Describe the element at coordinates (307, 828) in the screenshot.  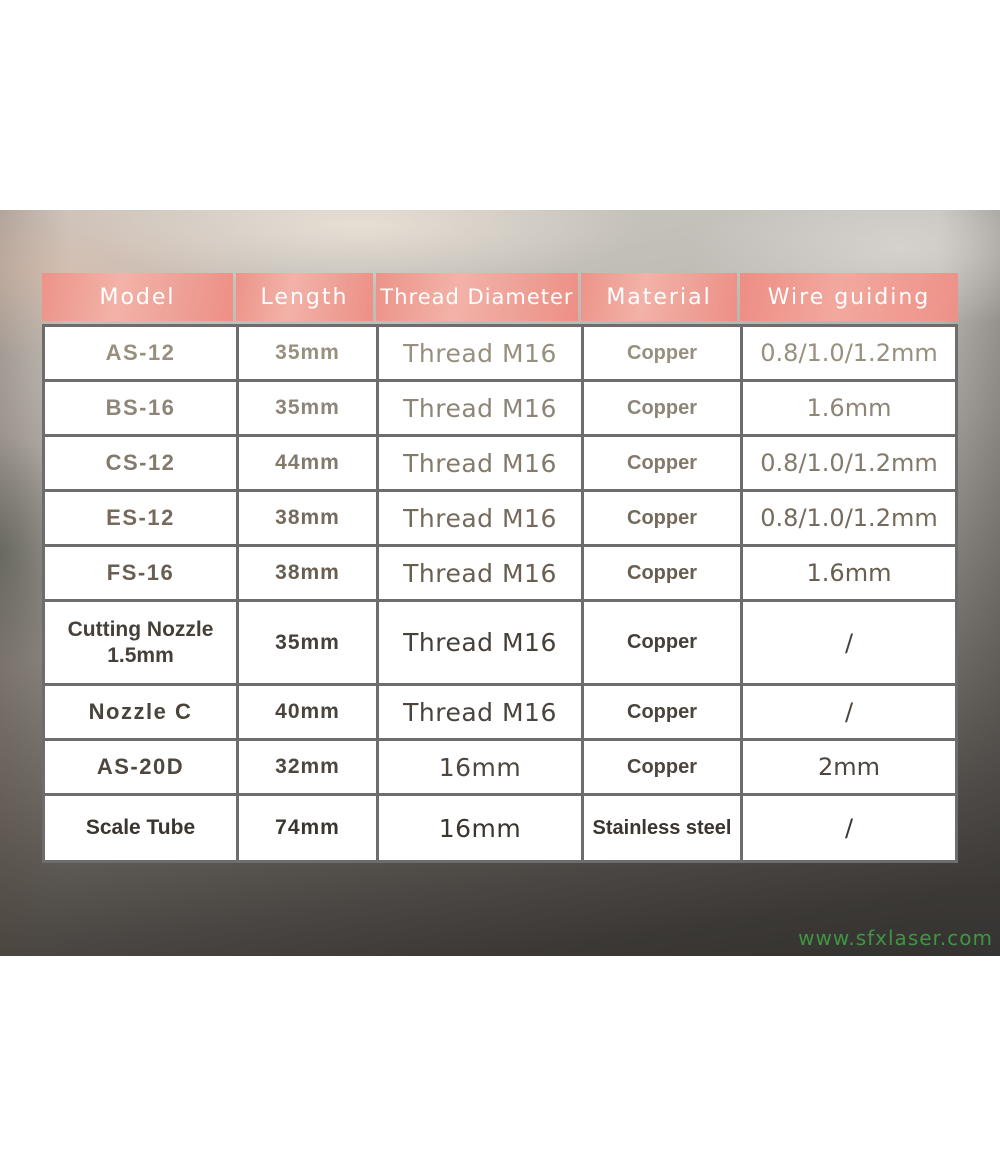
I see `cell-length: 74mm` at that location.